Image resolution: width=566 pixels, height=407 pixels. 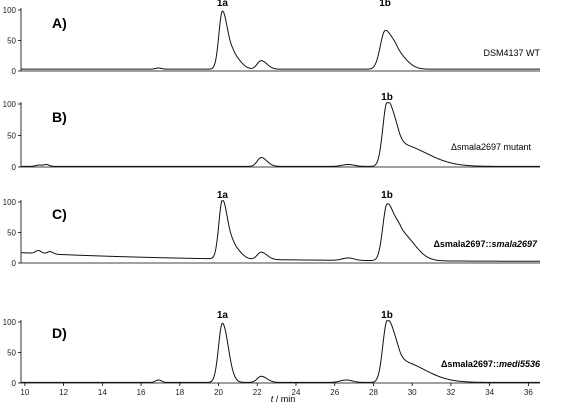 I want to click on x-tick-label: 12, so click(x=63, y=392).